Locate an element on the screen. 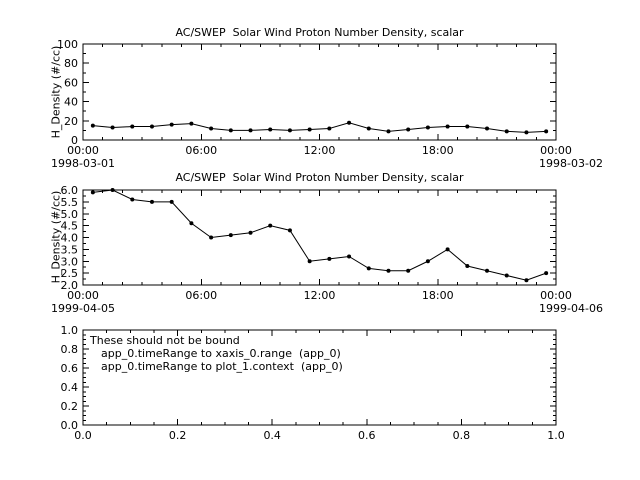 The image size is (640, 480). y-tick-label: 4.5 is located at coordinates (70, 226).